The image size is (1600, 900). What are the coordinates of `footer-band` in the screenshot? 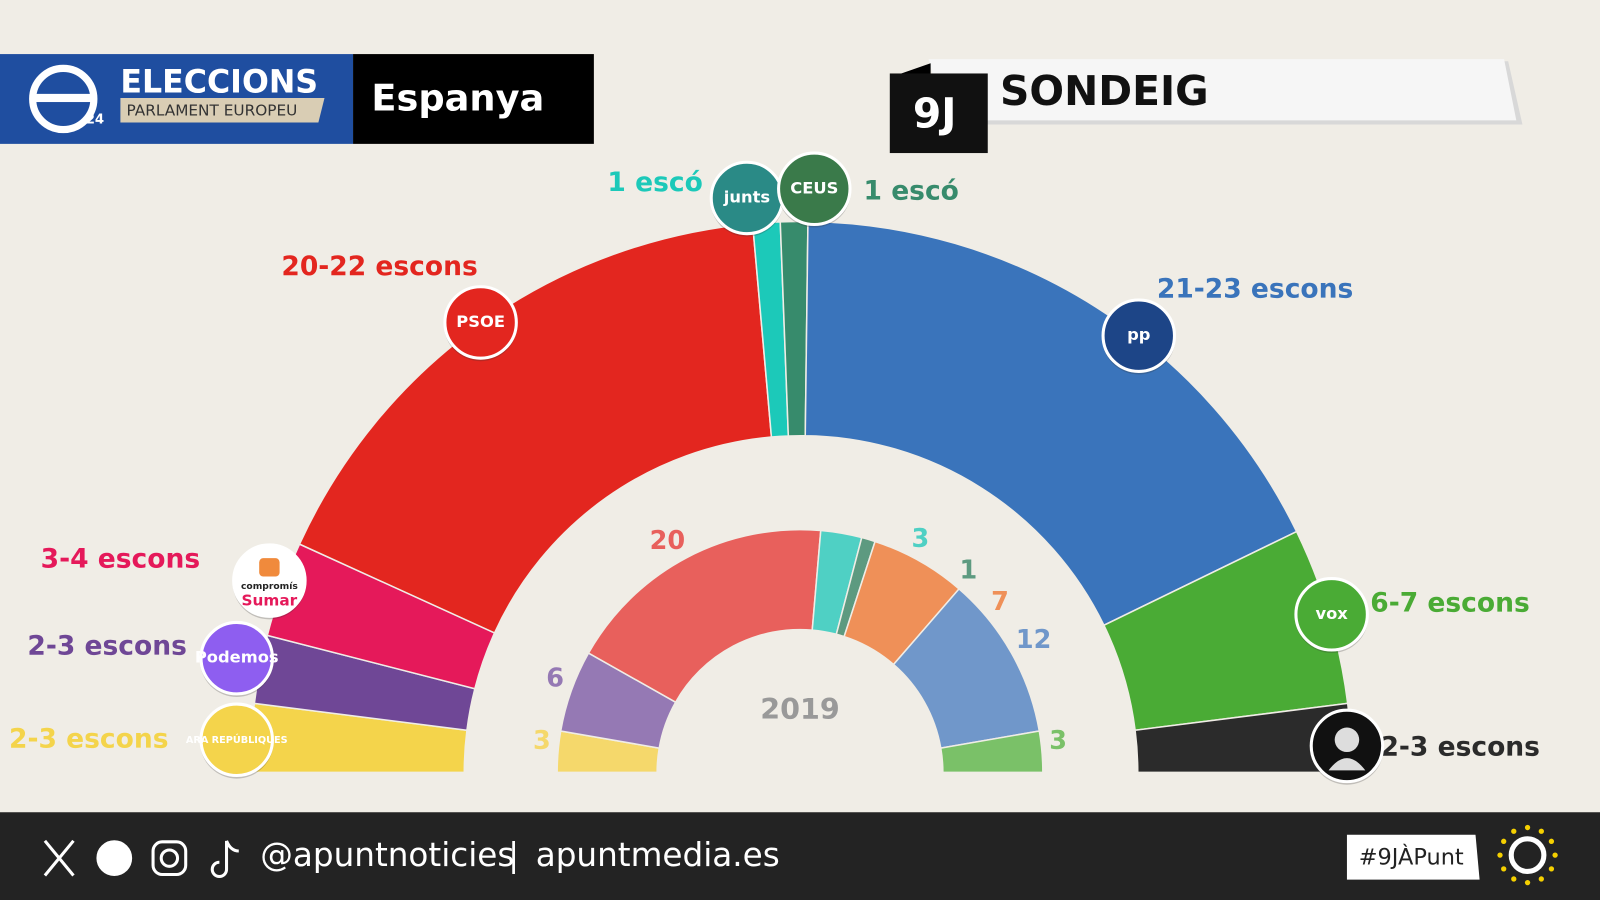 It's located at (800, 856).